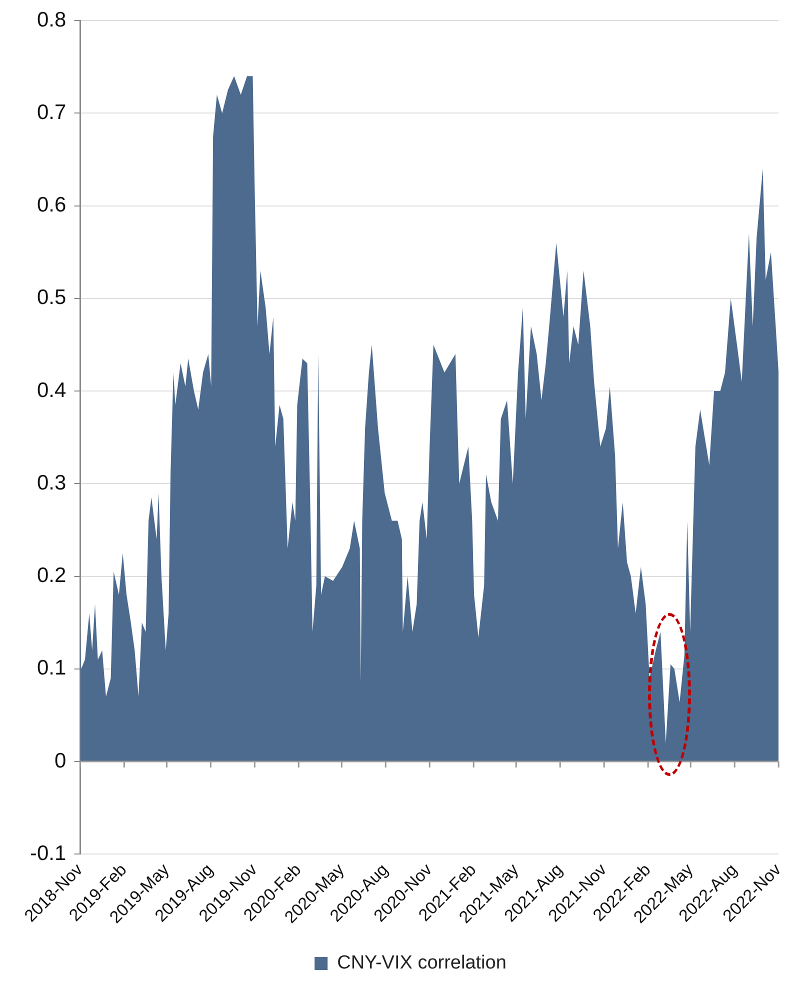 Image resolution: width=799 pixels, height=989 pixels. What do you see at coordinates (51, 20) in the screenshot?
I see `y-tick-label: 0.8` at bounding box center [51, 20].